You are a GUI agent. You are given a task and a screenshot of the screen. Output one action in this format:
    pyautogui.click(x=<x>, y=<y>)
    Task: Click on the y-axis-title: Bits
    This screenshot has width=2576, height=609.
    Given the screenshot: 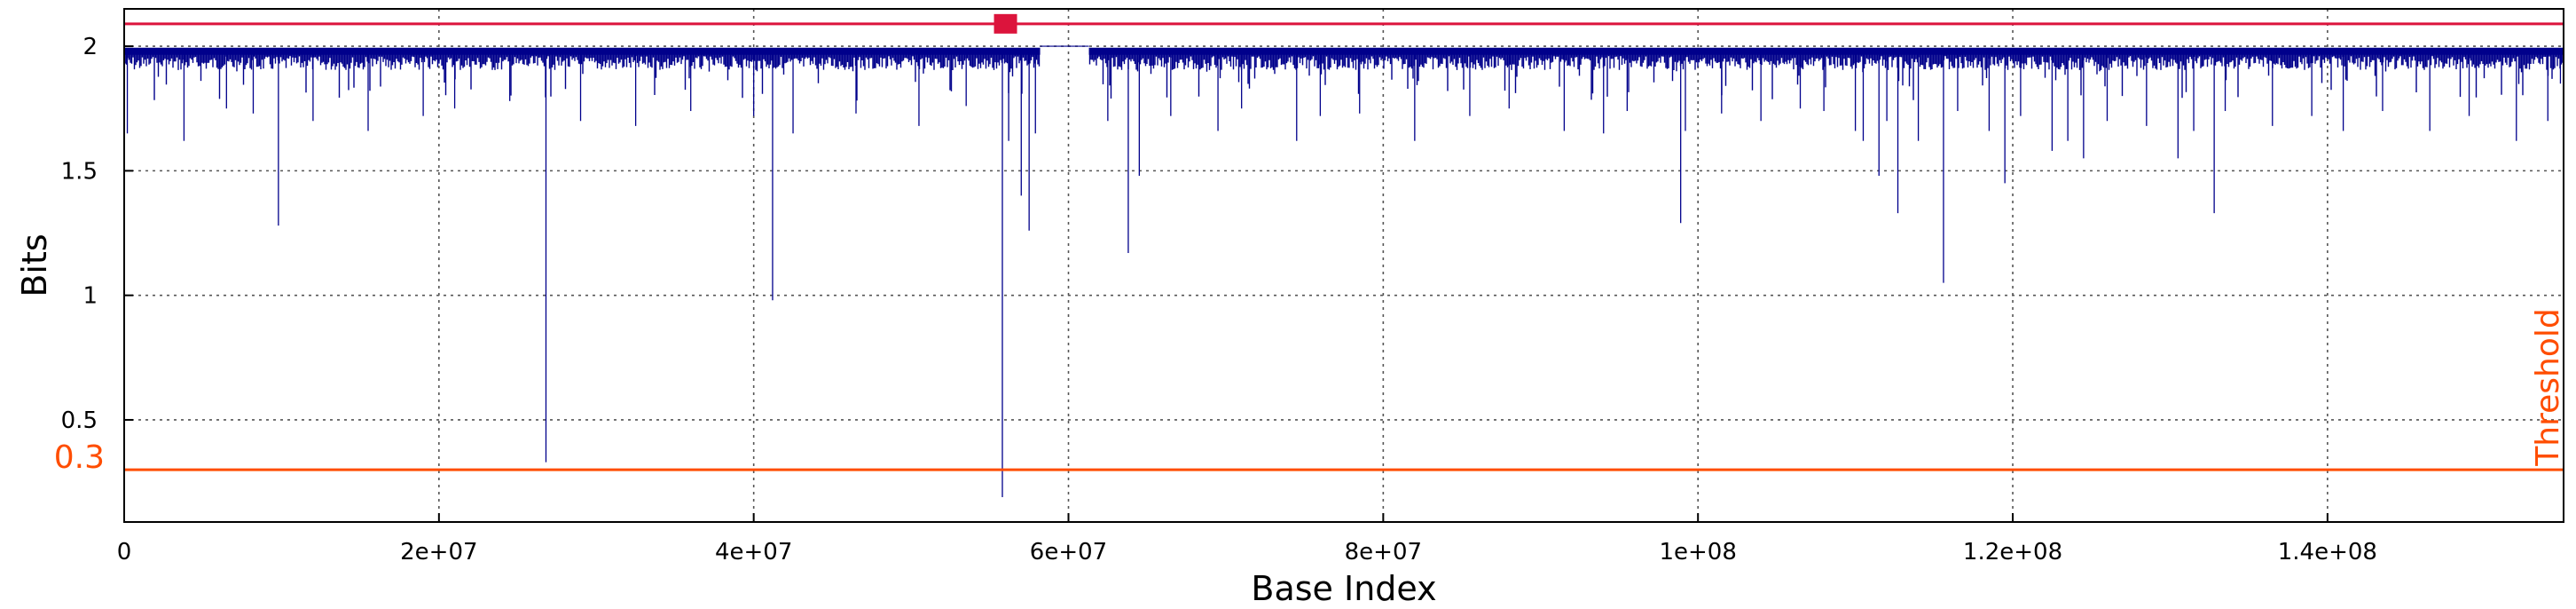 What is the action you would take?
    pyautogui.click(x=34, y=265)
    